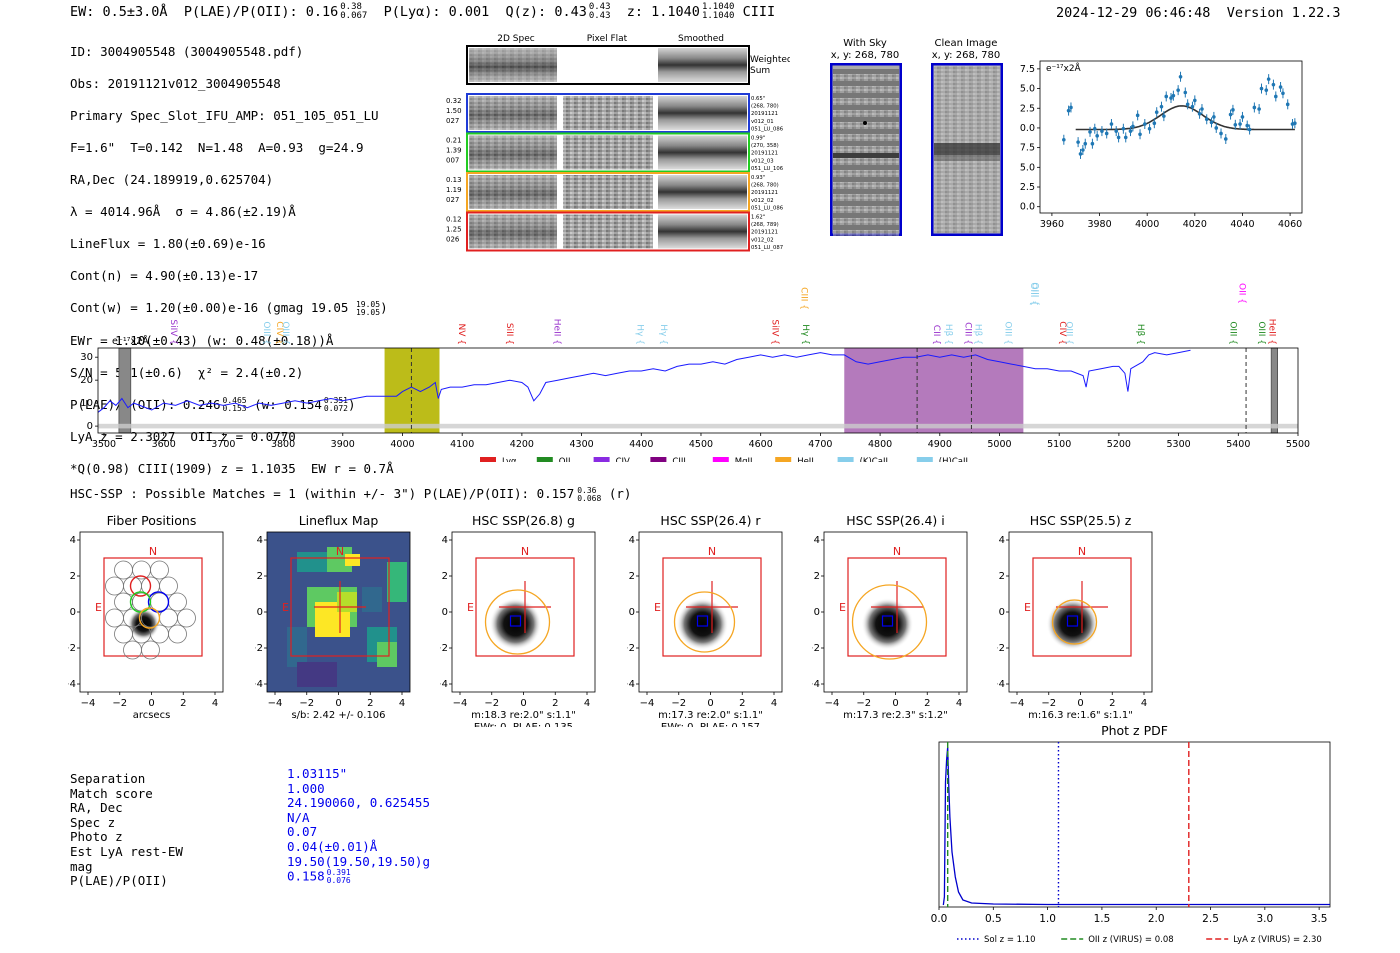 The width and height of the screenshot is (1400, 953). What do you see at coordinates (175, 83) in the screenshot?
I see `info-obs: Obs: 20191121v012_3004905548` at bounding box center [175, 83].